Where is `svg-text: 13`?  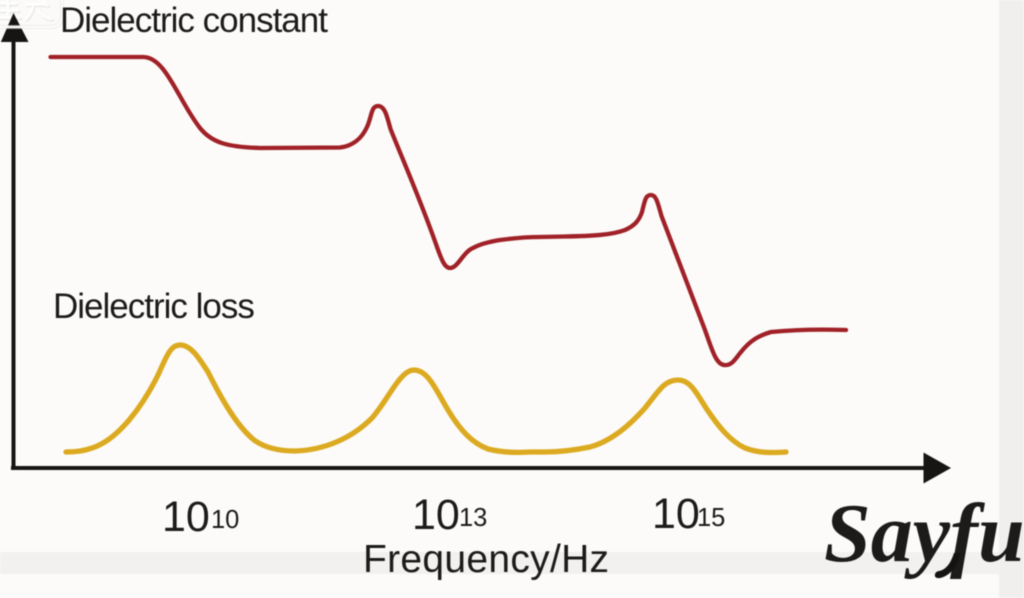
svg-text: 13 is located at coordinates (473, 518).